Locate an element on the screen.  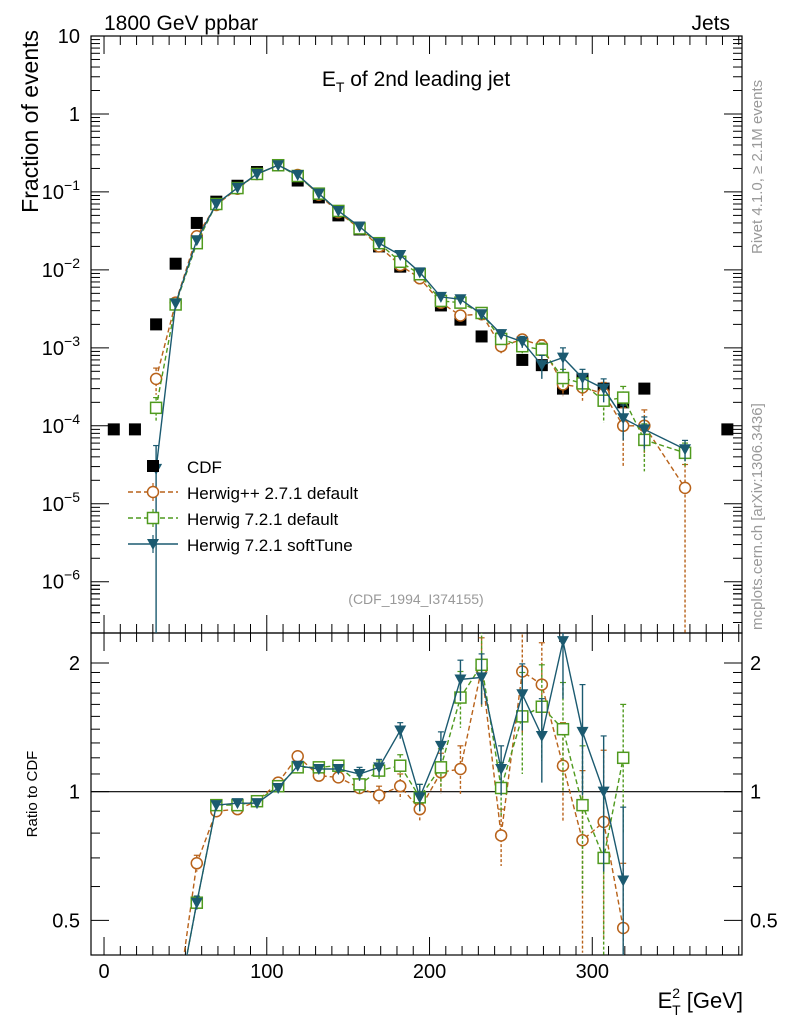
ratio-y-tick-label-right: 1 is located at coordinates (755, 793).